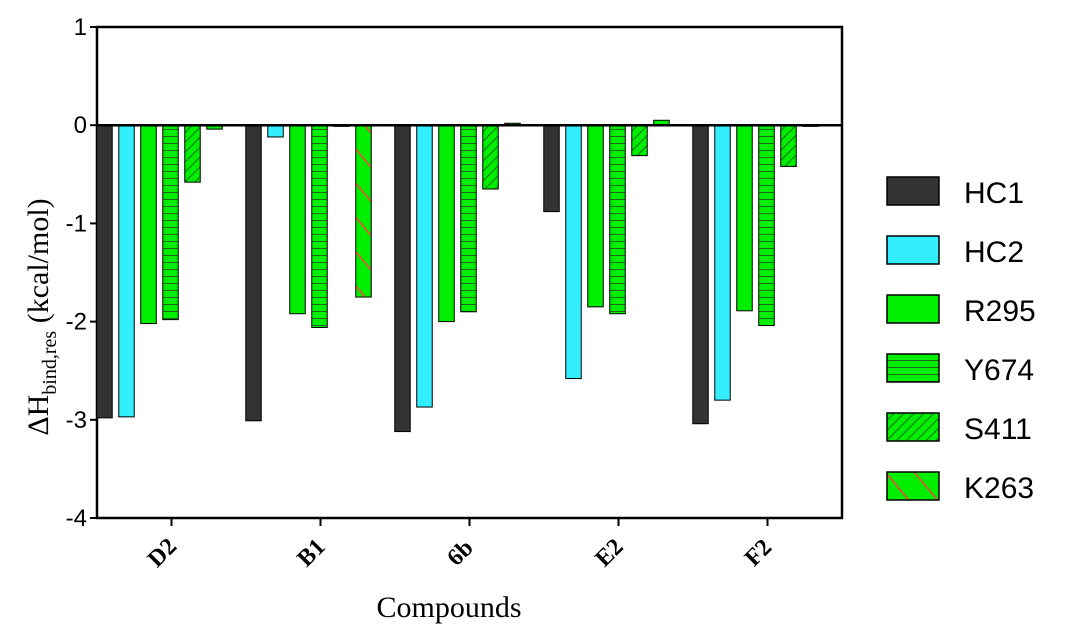 The height and width of the screenshot is (627, 1065). I want to click on bar-hc1-e2, so click(551, 168).